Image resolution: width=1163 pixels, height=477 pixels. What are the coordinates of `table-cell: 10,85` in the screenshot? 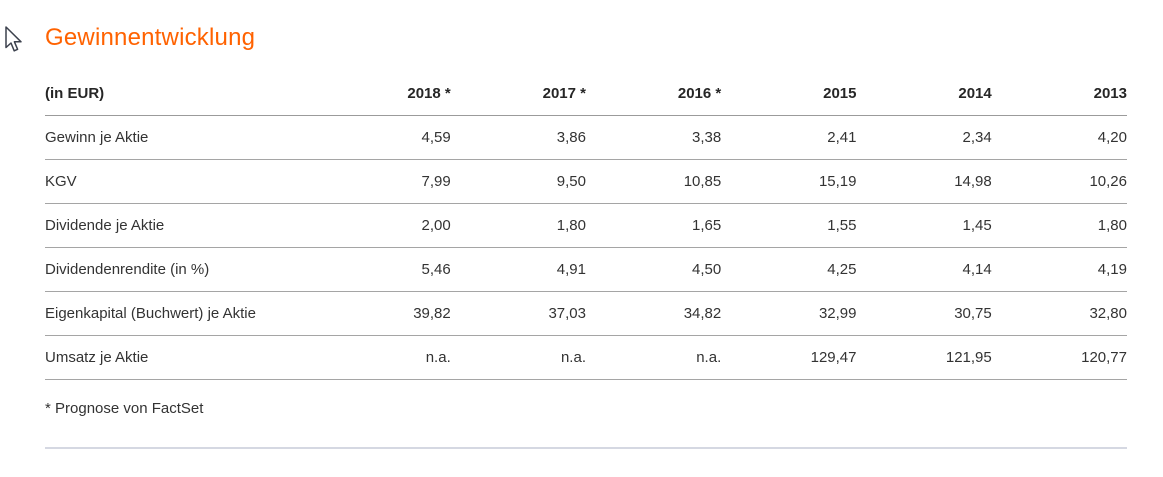 It's located at (654, 181).